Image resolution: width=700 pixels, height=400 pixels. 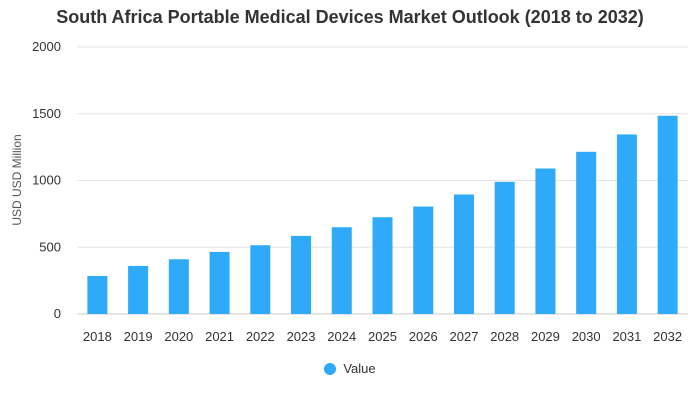 What do you see at coordinates (382, 265) in the screenshot?
I see `bar-2025` at bounding box center [382, 265].